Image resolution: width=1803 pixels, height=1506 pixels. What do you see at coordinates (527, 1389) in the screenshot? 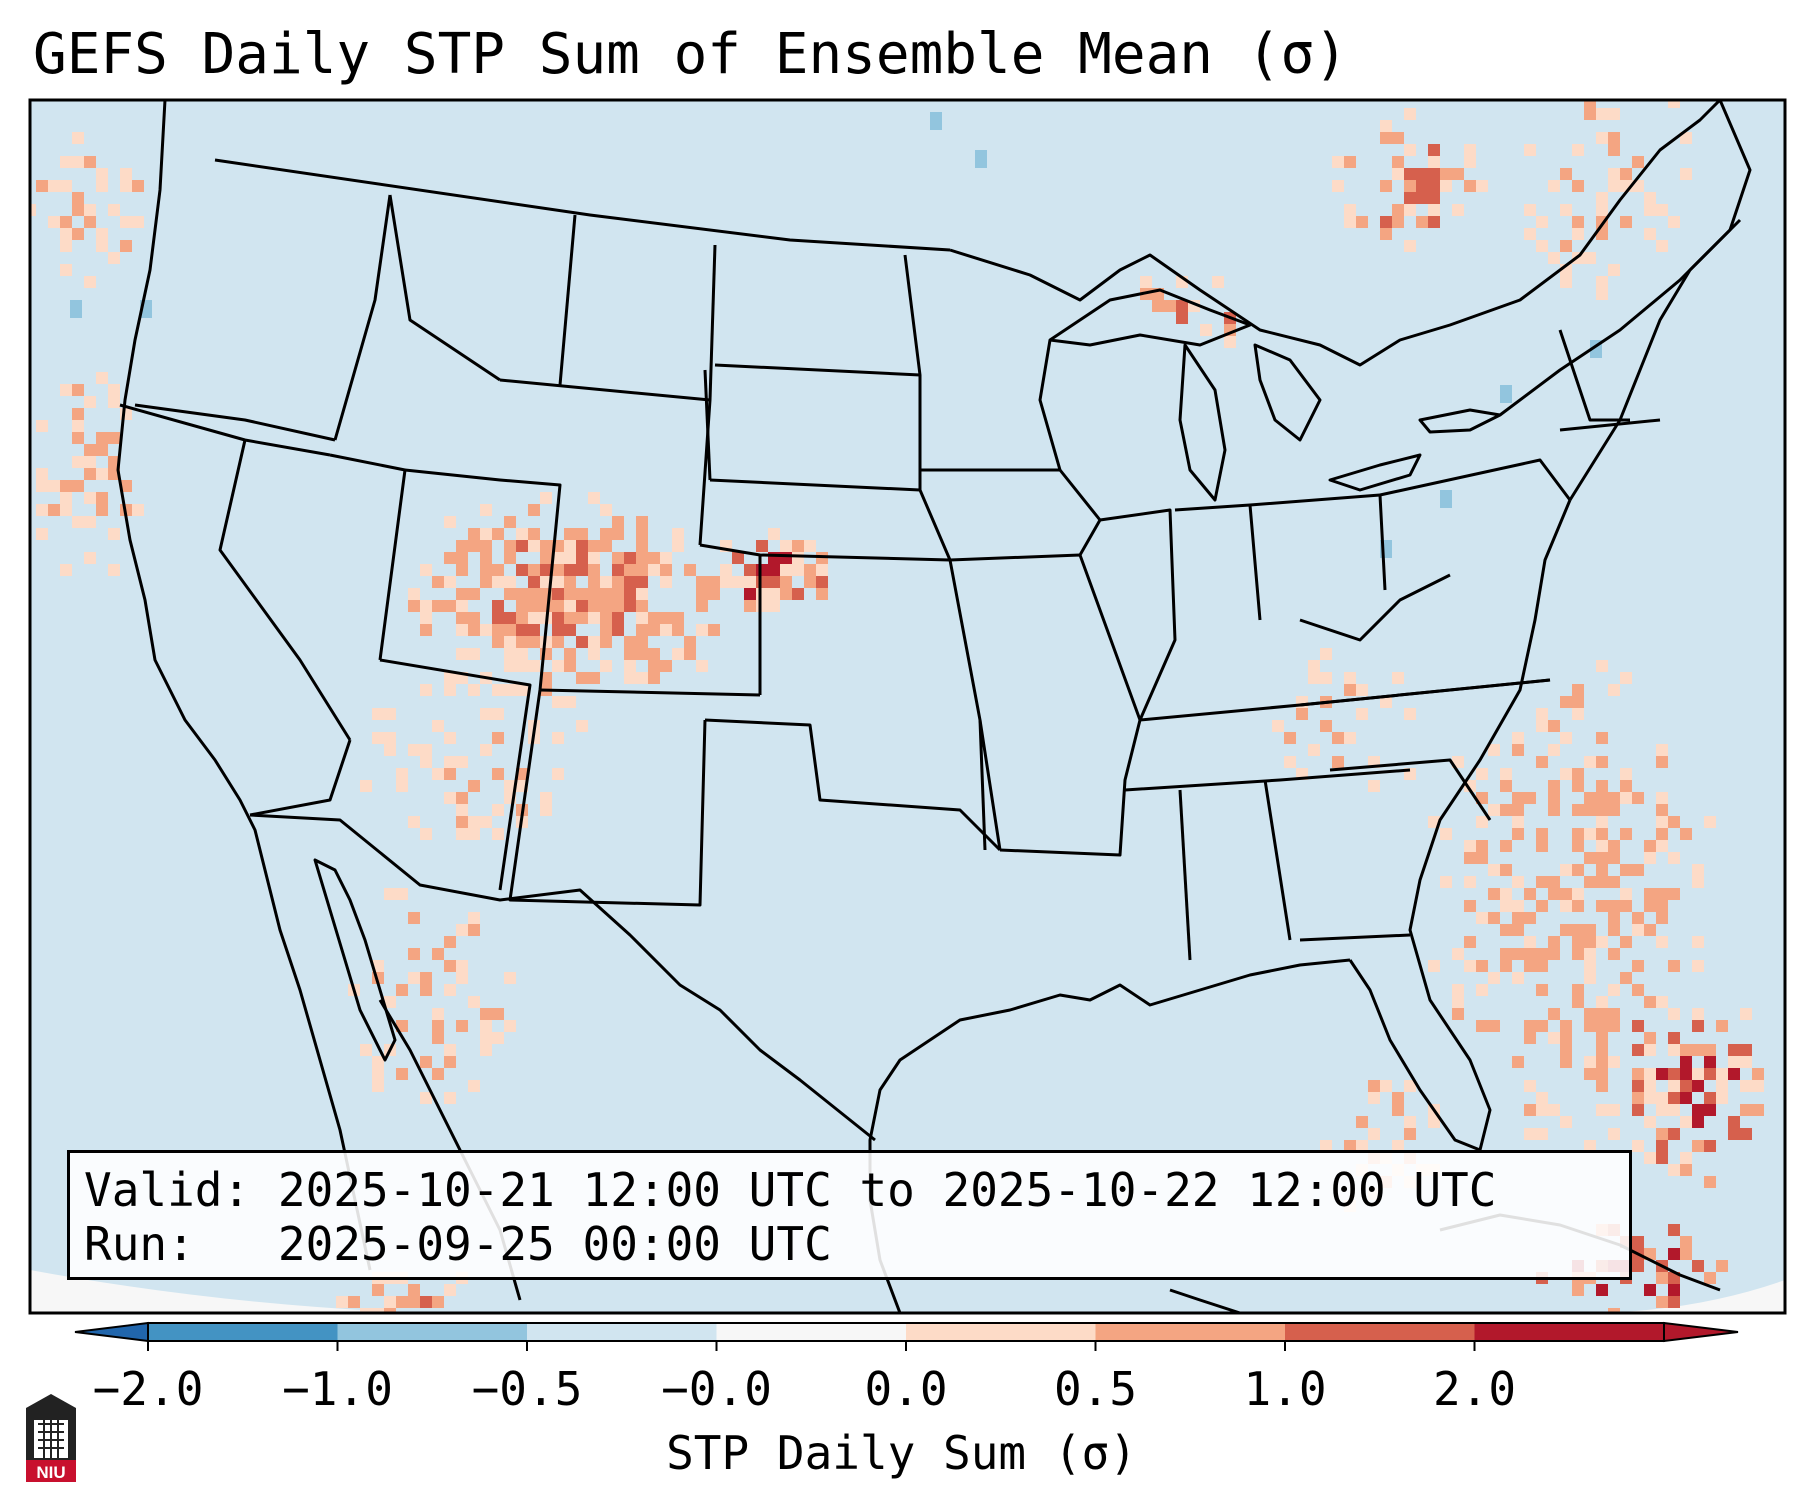
I see `colorbar-tick-label: −0.5` at bounding box center [527, 1389].